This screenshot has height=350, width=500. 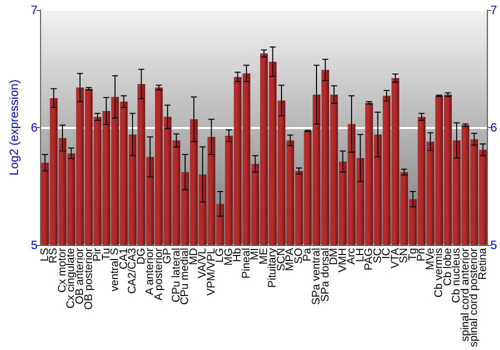 I want to click on y-tick-label: 7, so click(x=34, y=10).